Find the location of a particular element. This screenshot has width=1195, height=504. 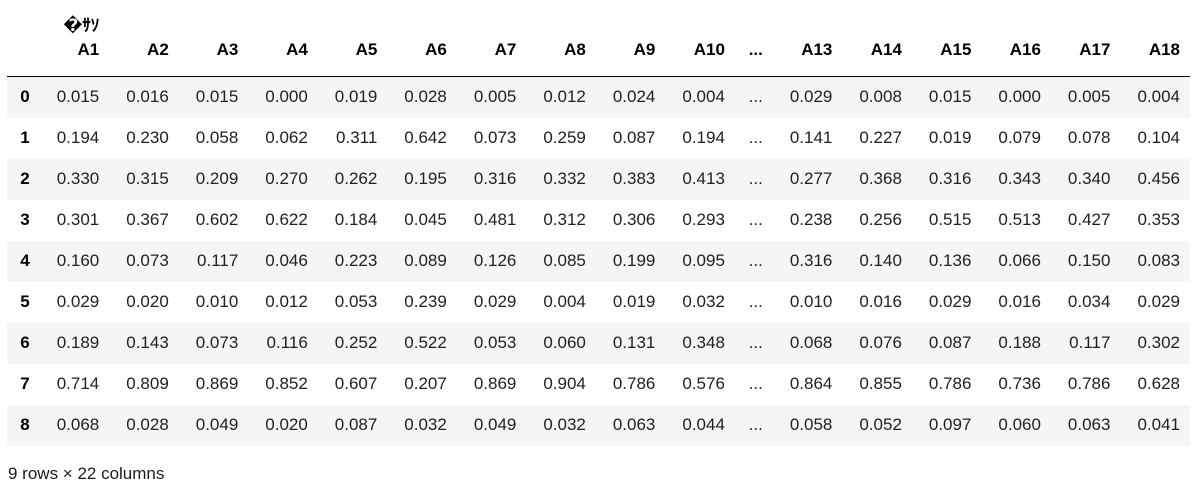

dataframe-shape-footer: 9 rows × 22 columns is located at coordinates (86, 473).